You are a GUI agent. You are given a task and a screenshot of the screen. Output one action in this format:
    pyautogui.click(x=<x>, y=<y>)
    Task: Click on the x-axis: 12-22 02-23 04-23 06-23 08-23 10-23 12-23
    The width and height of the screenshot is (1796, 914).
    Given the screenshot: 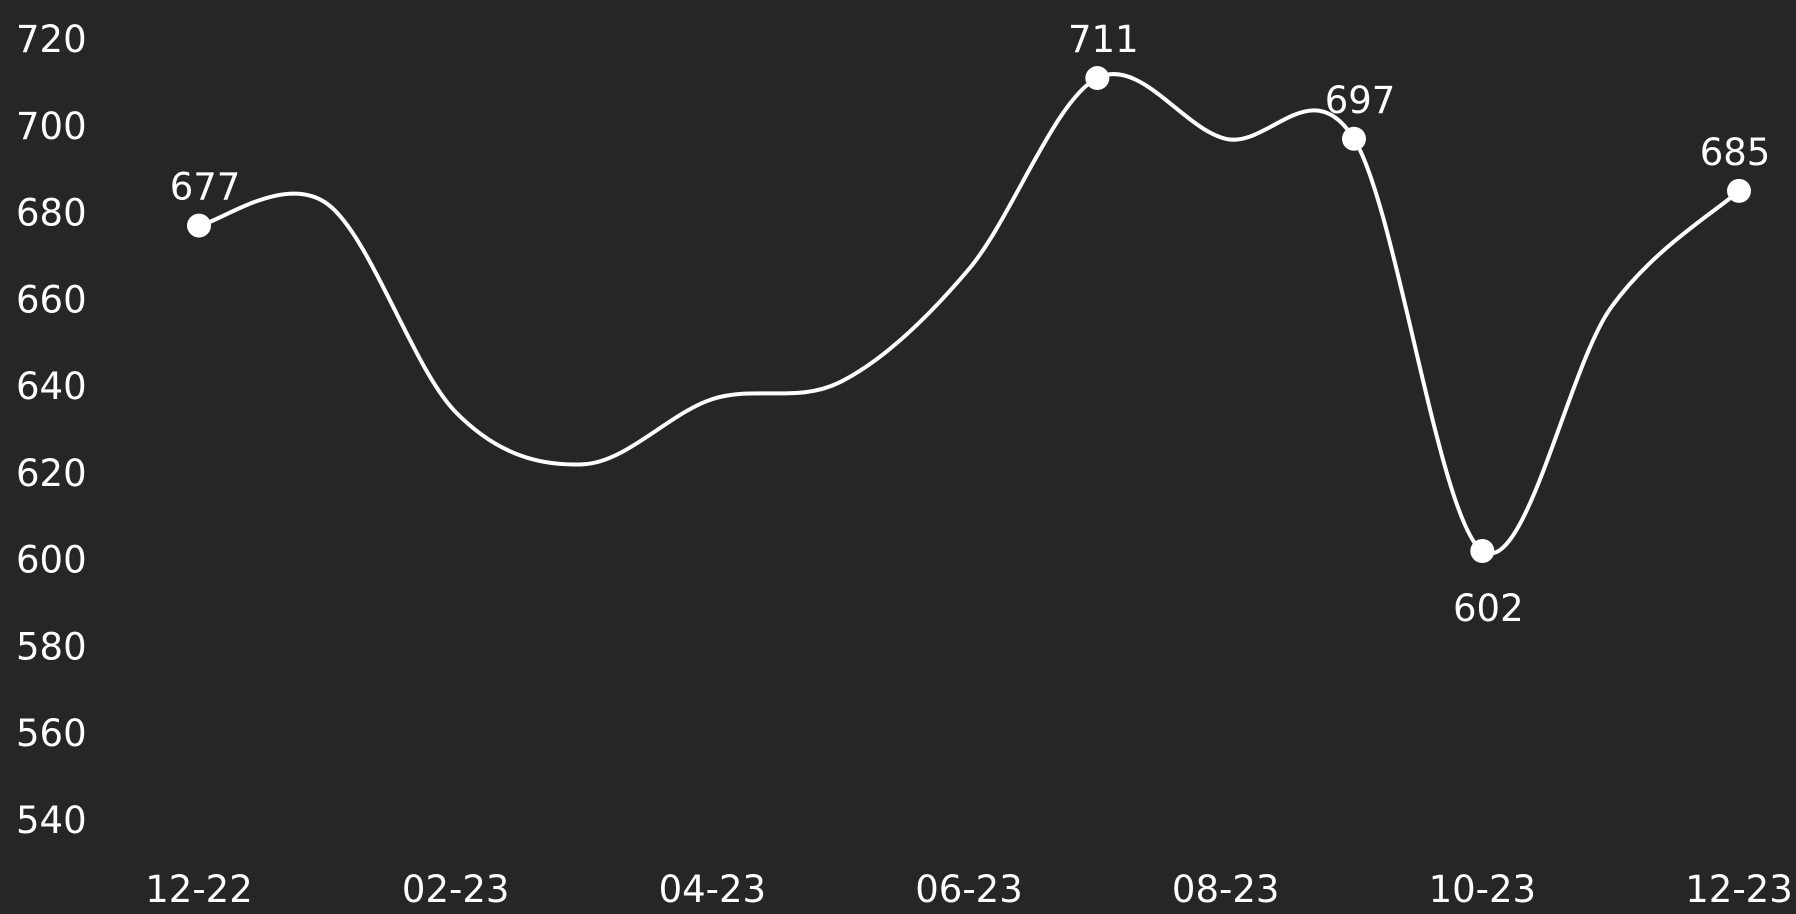 What is the action you would take?
    pyautogui.click(x=969, y=889)
    